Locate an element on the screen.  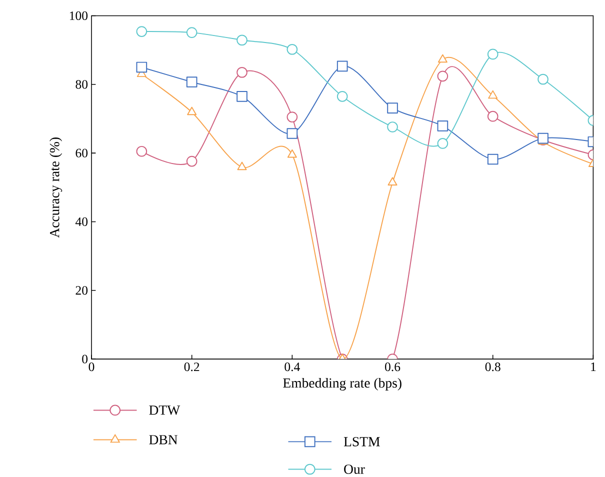
x-axis-title: Embedding rate (bps) is located at coordinates (342, 384).